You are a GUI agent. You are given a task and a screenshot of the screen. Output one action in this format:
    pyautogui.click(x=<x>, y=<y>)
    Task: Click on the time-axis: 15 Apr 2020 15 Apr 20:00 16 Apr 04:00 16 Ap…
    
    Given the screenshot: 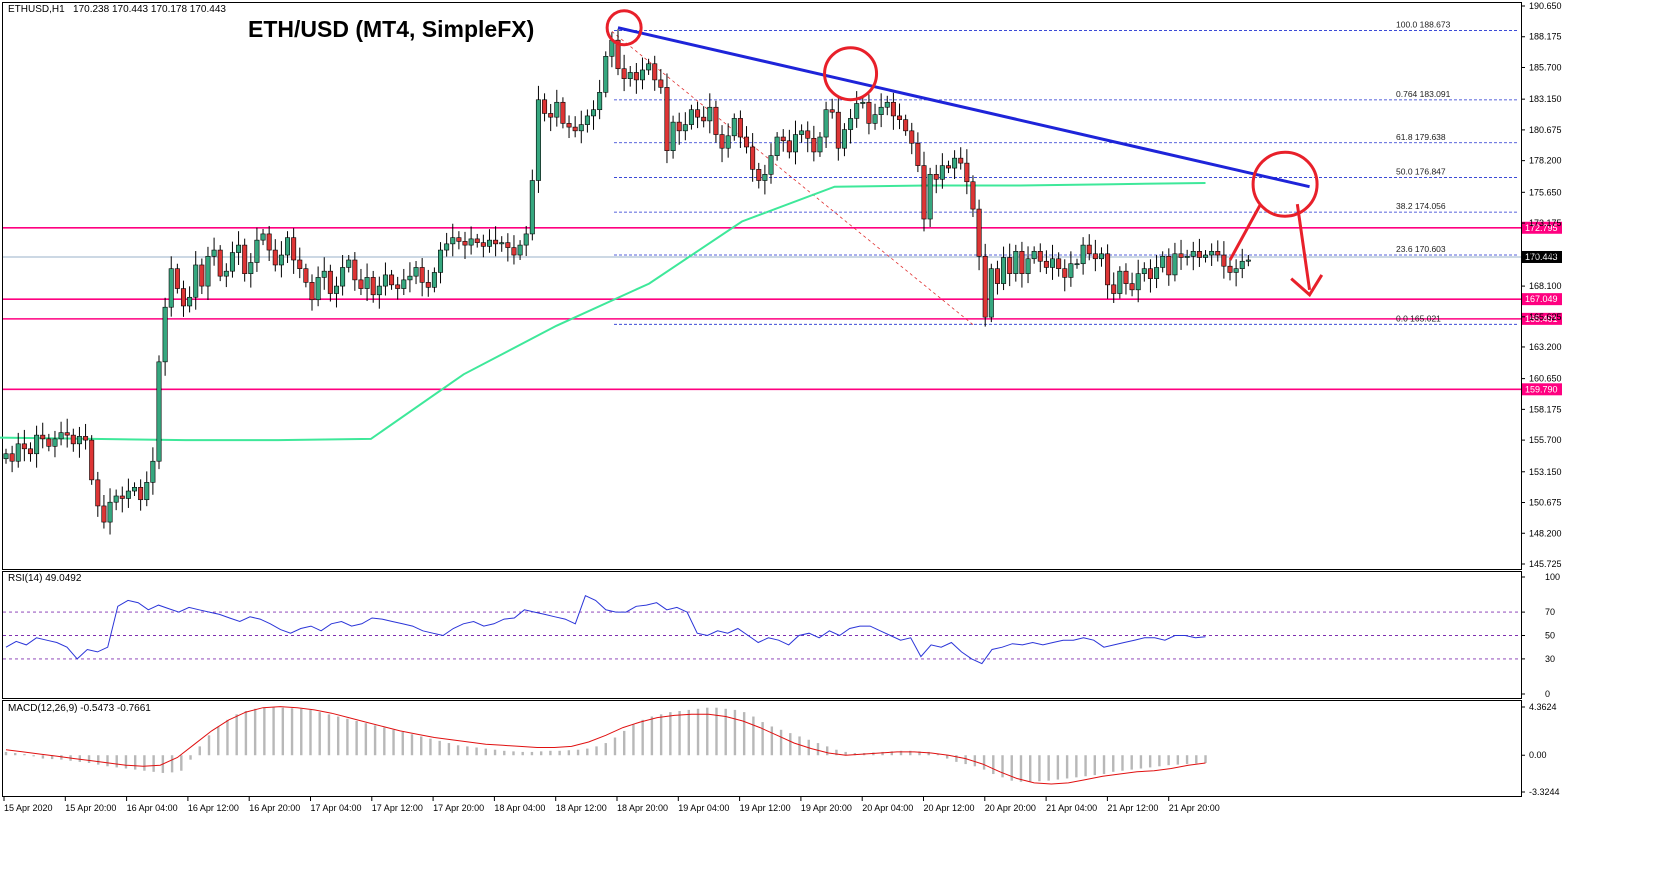 What is the action you would take?
    pyautogui.click(x=611, y=805)
    